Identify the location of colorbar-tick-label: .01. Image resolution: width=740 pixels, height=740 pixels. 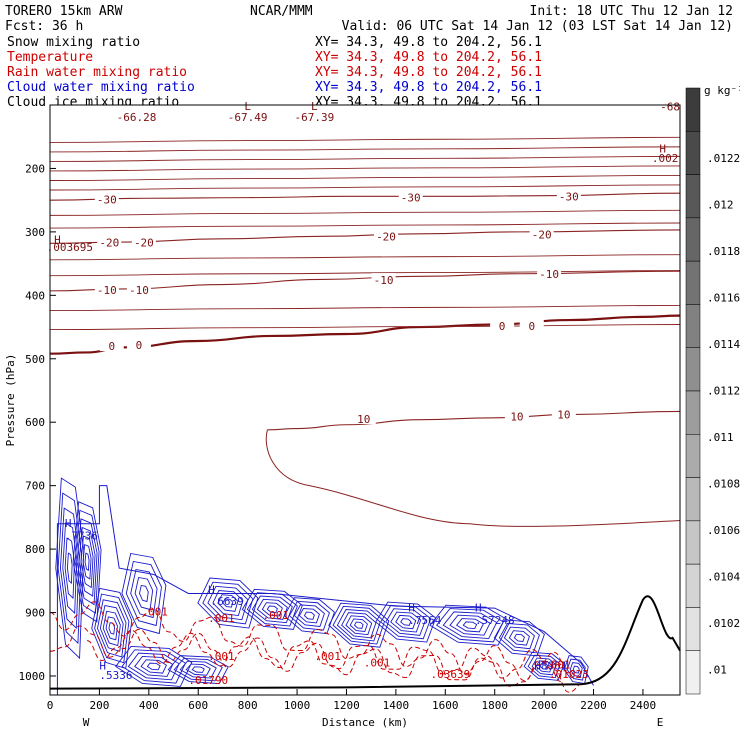
(717, 670).